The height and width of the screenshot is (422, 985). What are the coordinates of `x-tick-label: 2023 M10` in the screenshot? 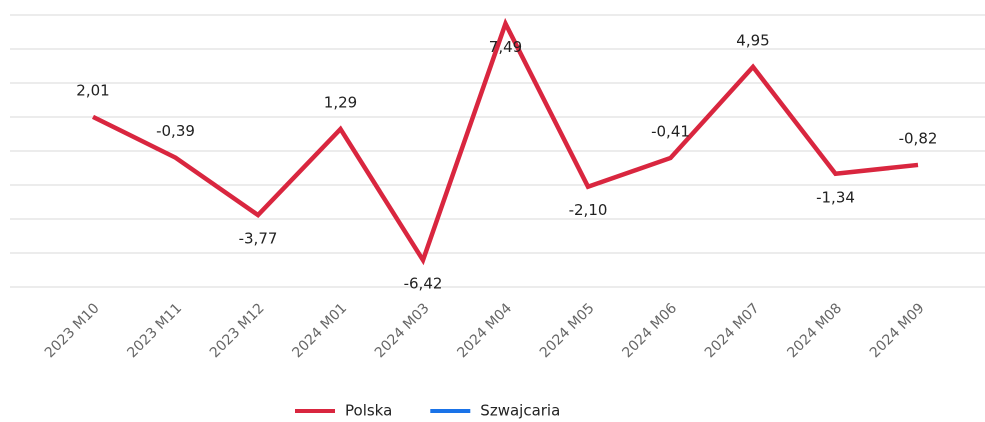 It's located at (72, 330).